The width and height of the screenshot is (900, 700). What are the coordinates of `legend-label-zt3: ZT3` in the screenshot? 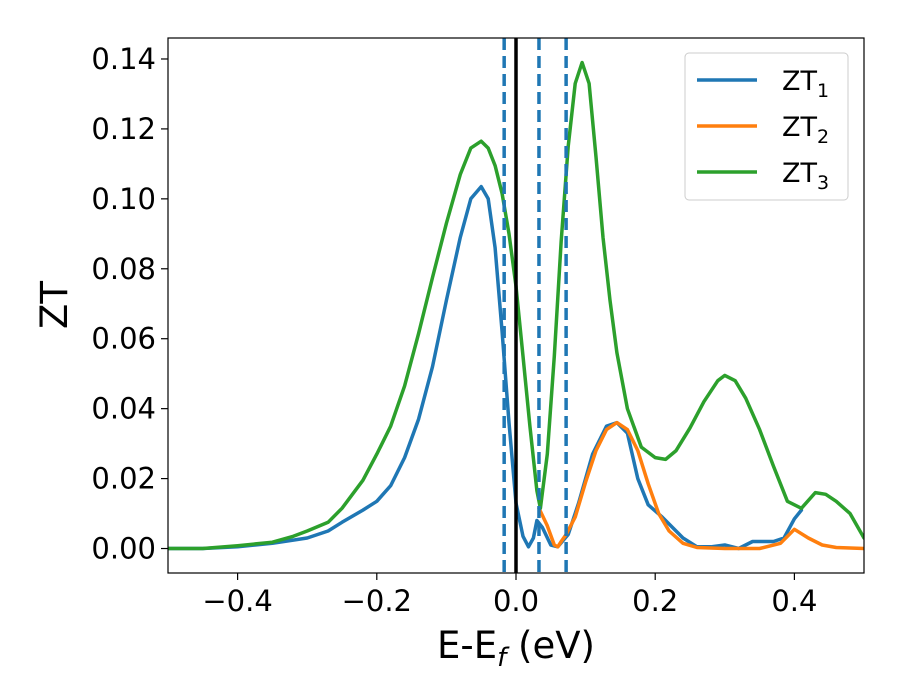 It's located at (805, 176).